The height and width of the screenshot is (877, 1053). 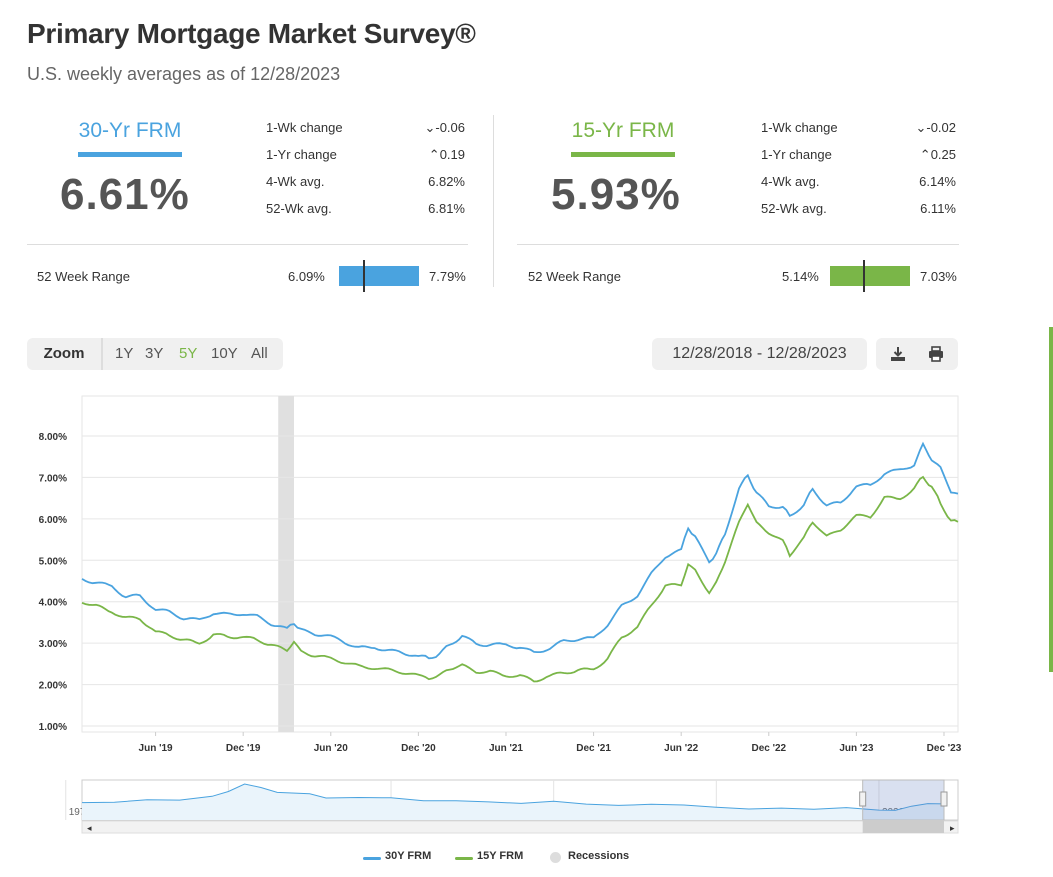 I want to click on rate-value-15yr: 5.93%, so click(x=616, y=194).